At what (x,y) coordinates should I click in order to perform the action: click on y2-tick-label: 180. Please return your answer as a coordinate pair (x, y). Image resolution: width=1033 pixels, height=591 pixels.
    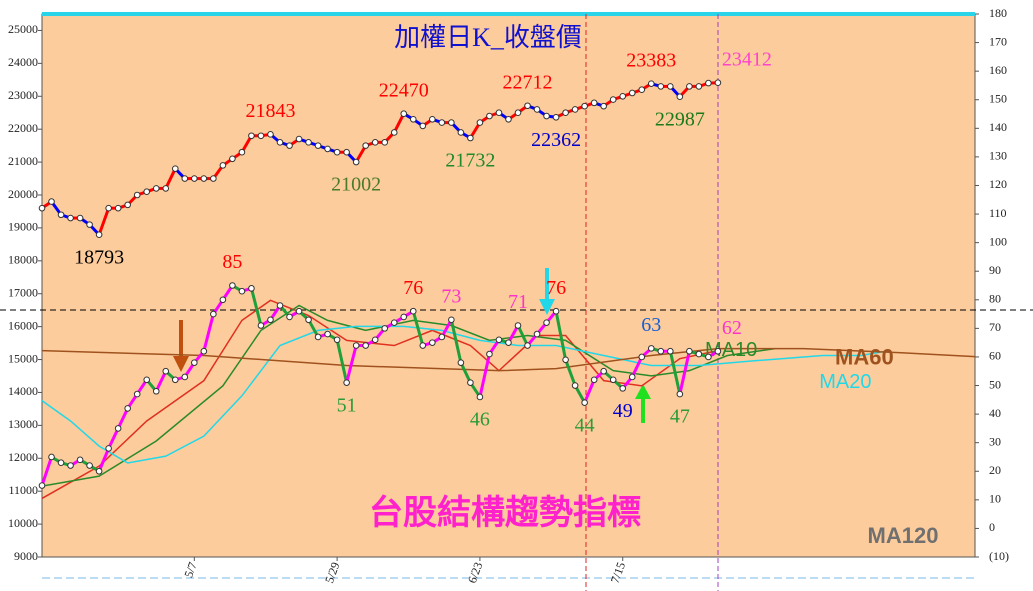
    Looking at the image, I should click on (998, 13).